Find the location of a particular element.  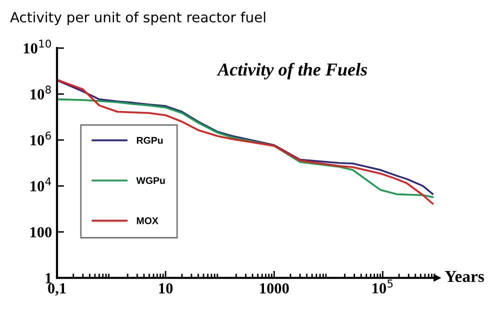

y-tick-label: 10$^{10}$ is located at coordinates (37, 47).